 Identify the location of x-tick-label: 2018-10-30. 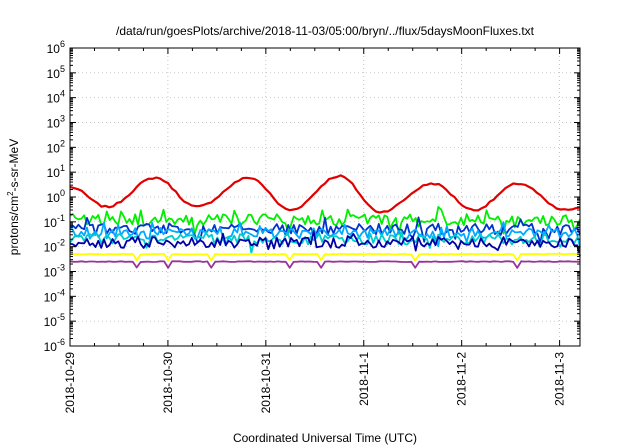
(168, 383).